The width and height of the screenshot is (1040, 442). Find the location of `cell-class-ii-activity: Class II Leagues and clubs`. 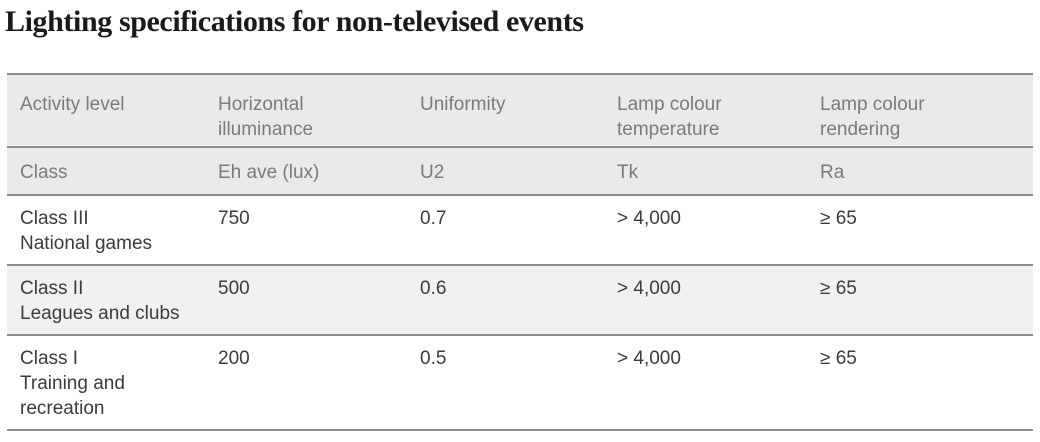

cell-class-ii-activity: Class II Leagues and clubs is located at coordinates (106, 300).